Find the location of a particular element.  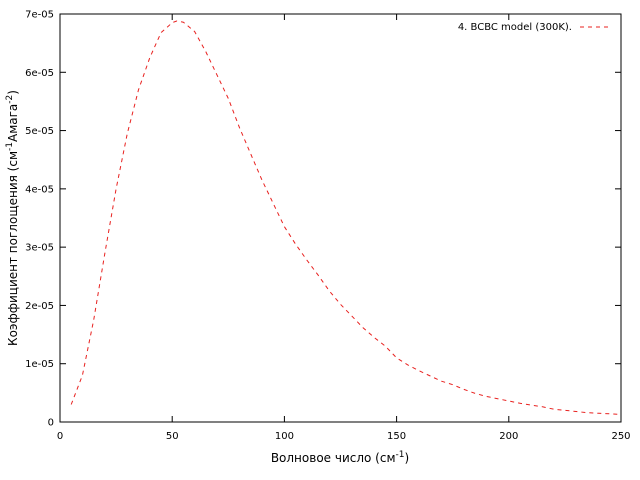

y-axis-title-sup: -1 is located at coordinates (10, 146).